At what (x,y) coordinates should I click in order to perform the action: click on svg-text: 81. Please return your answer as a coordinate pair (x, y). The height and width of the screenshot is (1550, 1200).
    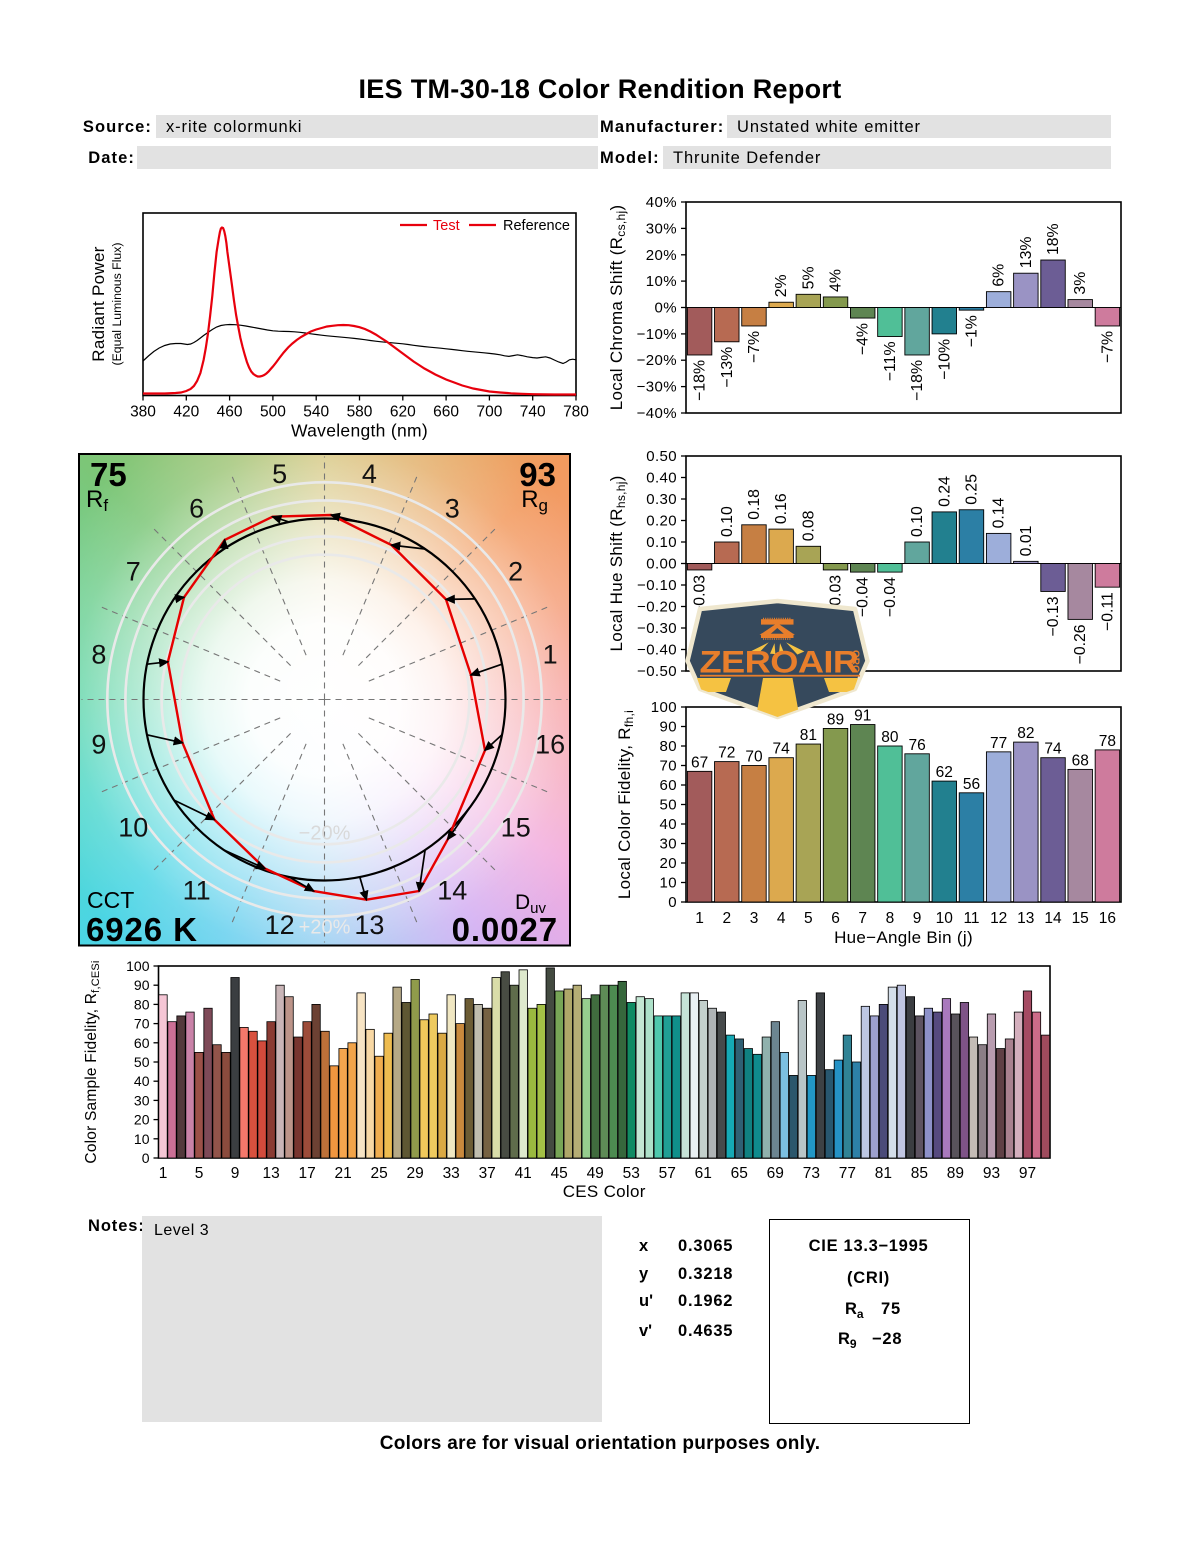
    Looking at the image, I should click on (883, 1173).